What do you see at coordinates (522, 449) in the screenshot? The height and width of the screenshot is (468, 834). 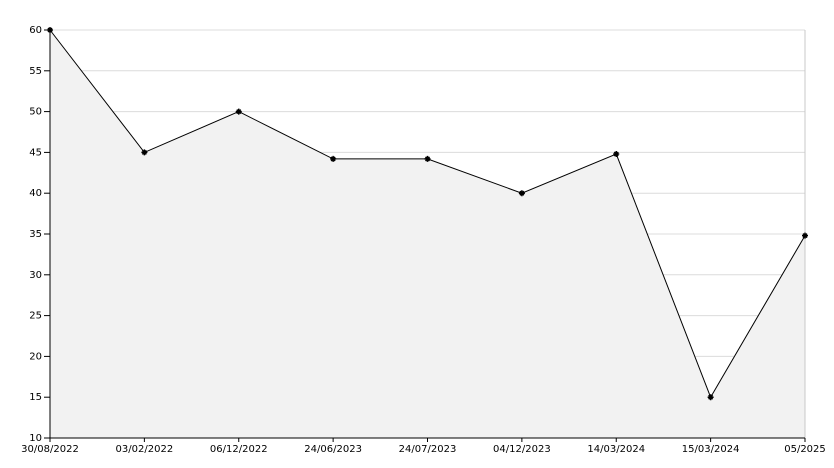 I see `x-tick-label: 04/12/2023` at bounding box center [522, 449].